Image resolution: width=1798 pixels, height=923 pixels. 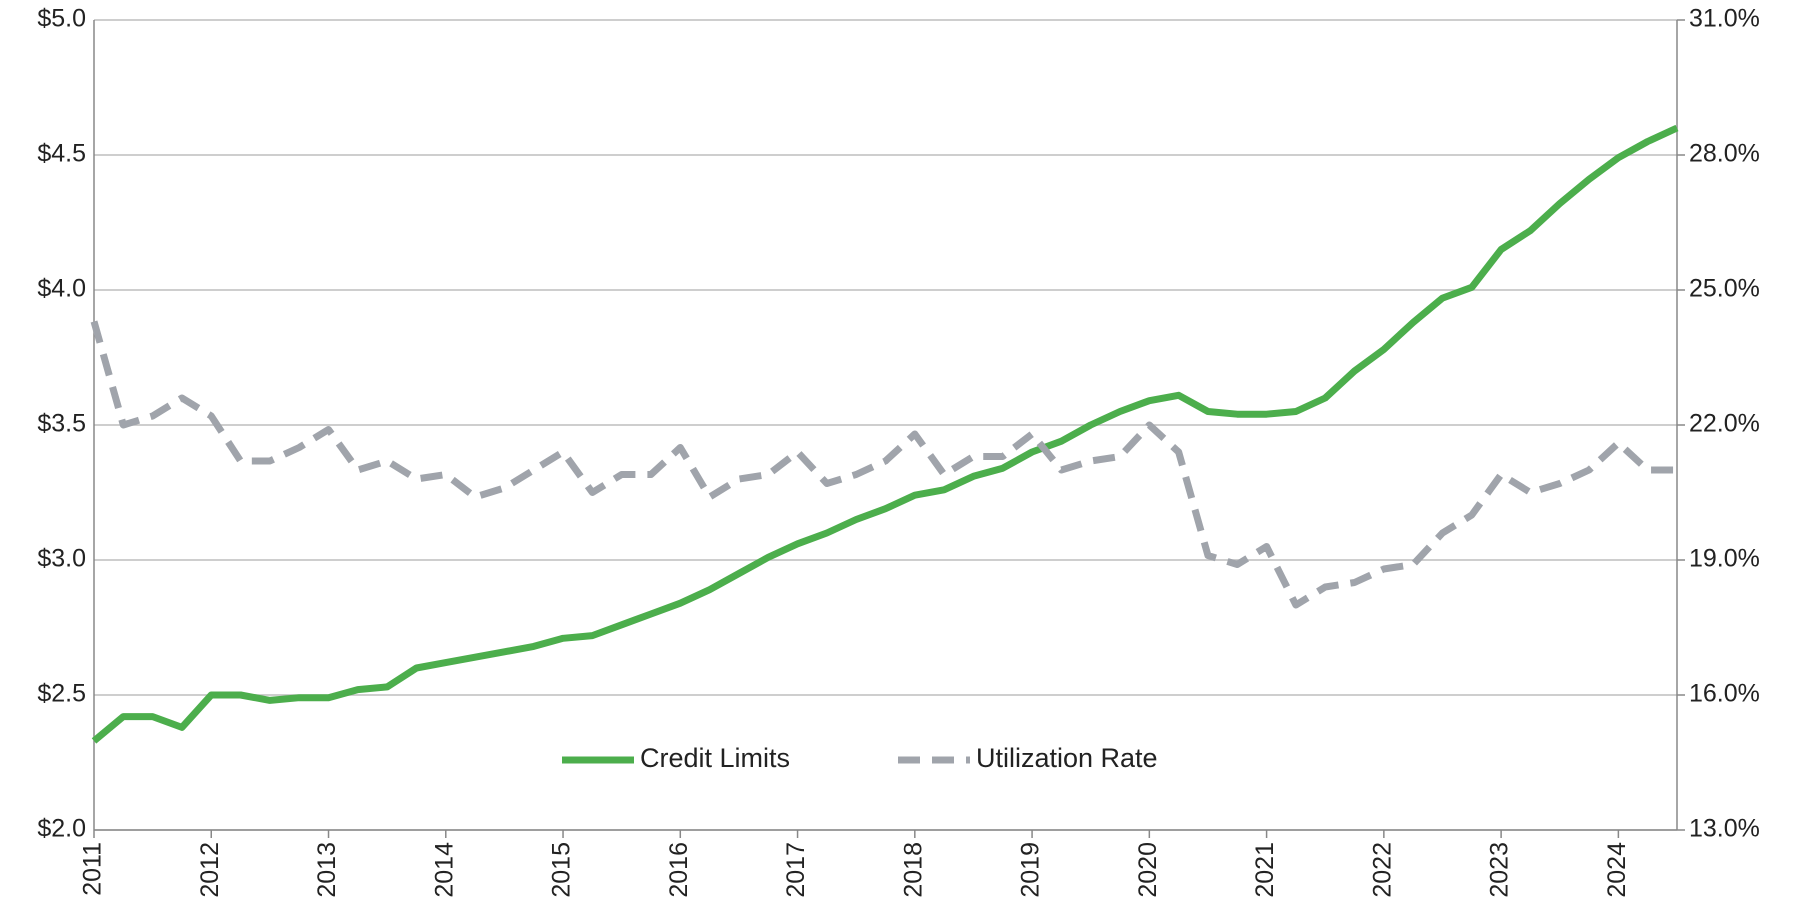 I want to click on x-tick-label: 2018, so click(x=913, y=870).